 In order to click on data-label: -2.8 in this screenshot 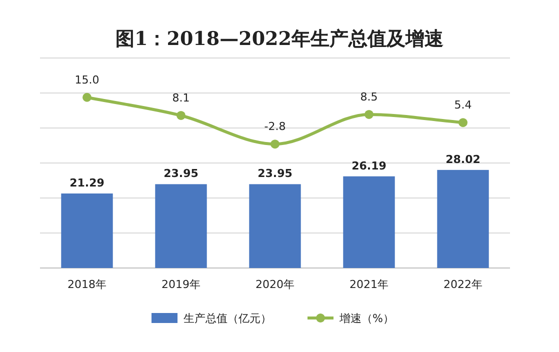, I will do `click(275, 127)`.